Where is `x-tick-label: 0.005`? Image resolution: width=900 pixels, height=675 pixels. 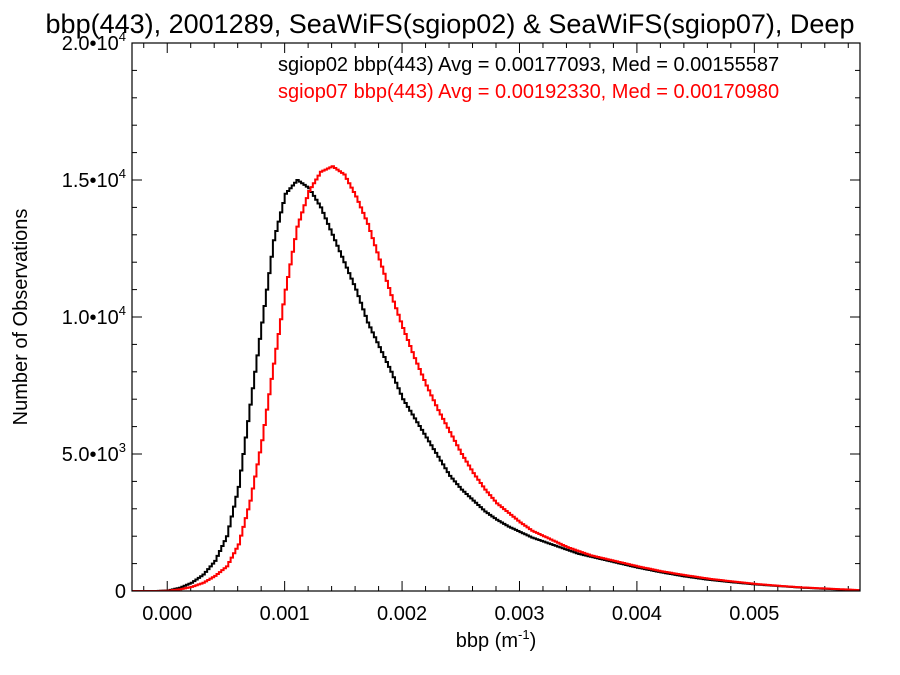
x-tick-label: 0.005 is located at coordinates (754, 614).